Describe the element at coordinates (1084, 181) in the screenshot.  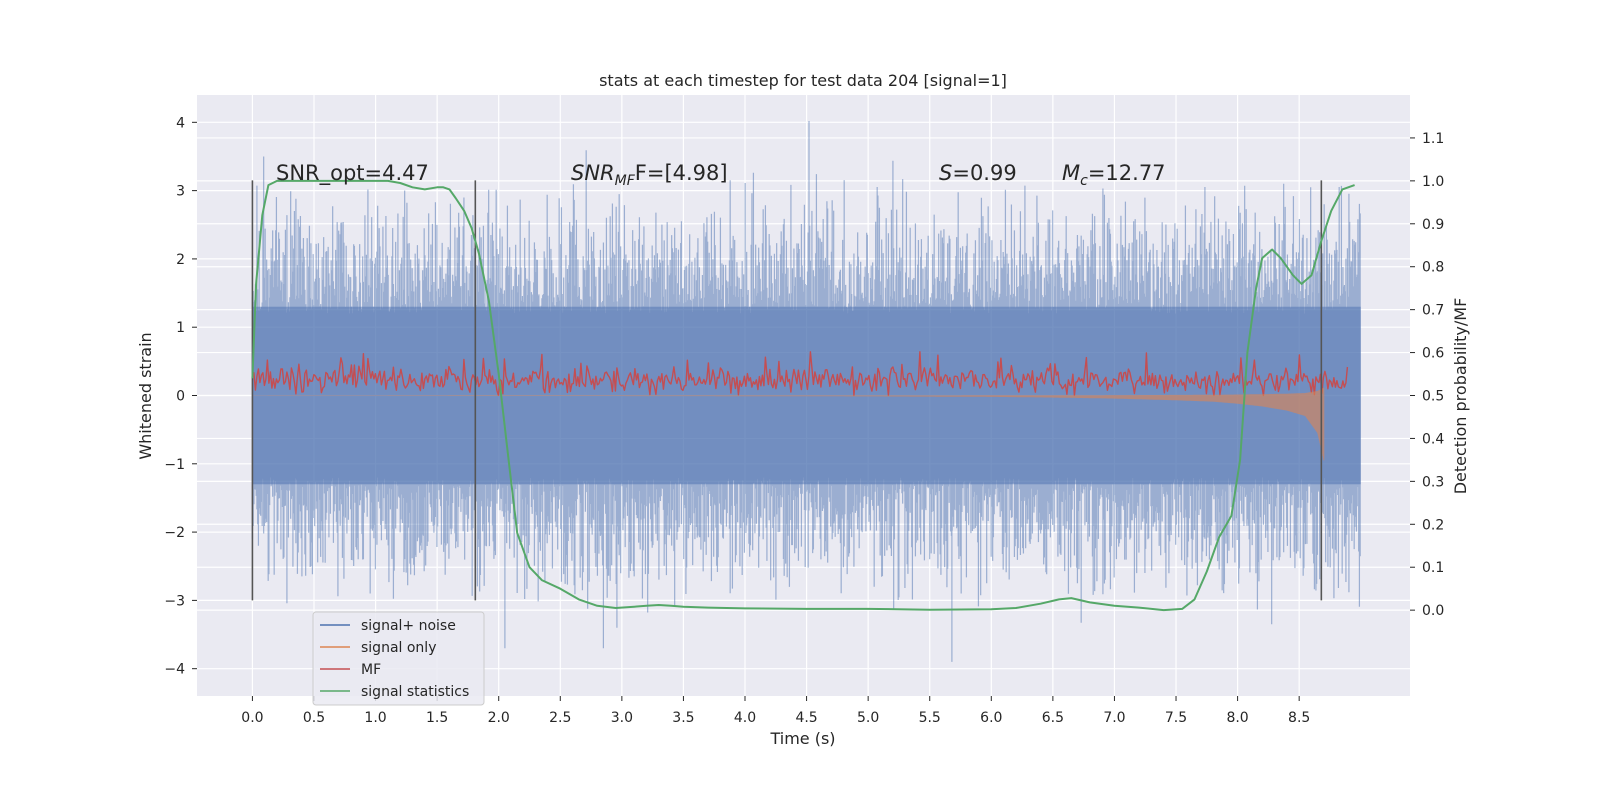
I see `annotation-mc-sub: c` at that location.